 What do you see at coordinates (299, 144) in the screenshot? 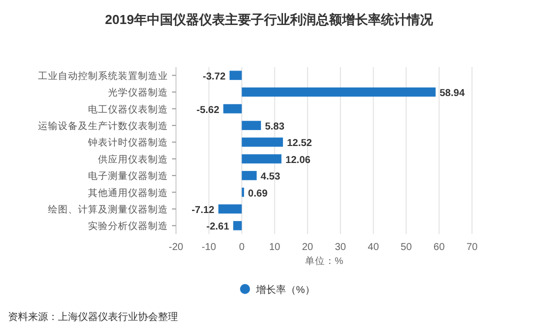
I see `data-label: 12.52` at bounding box center [299, 144].